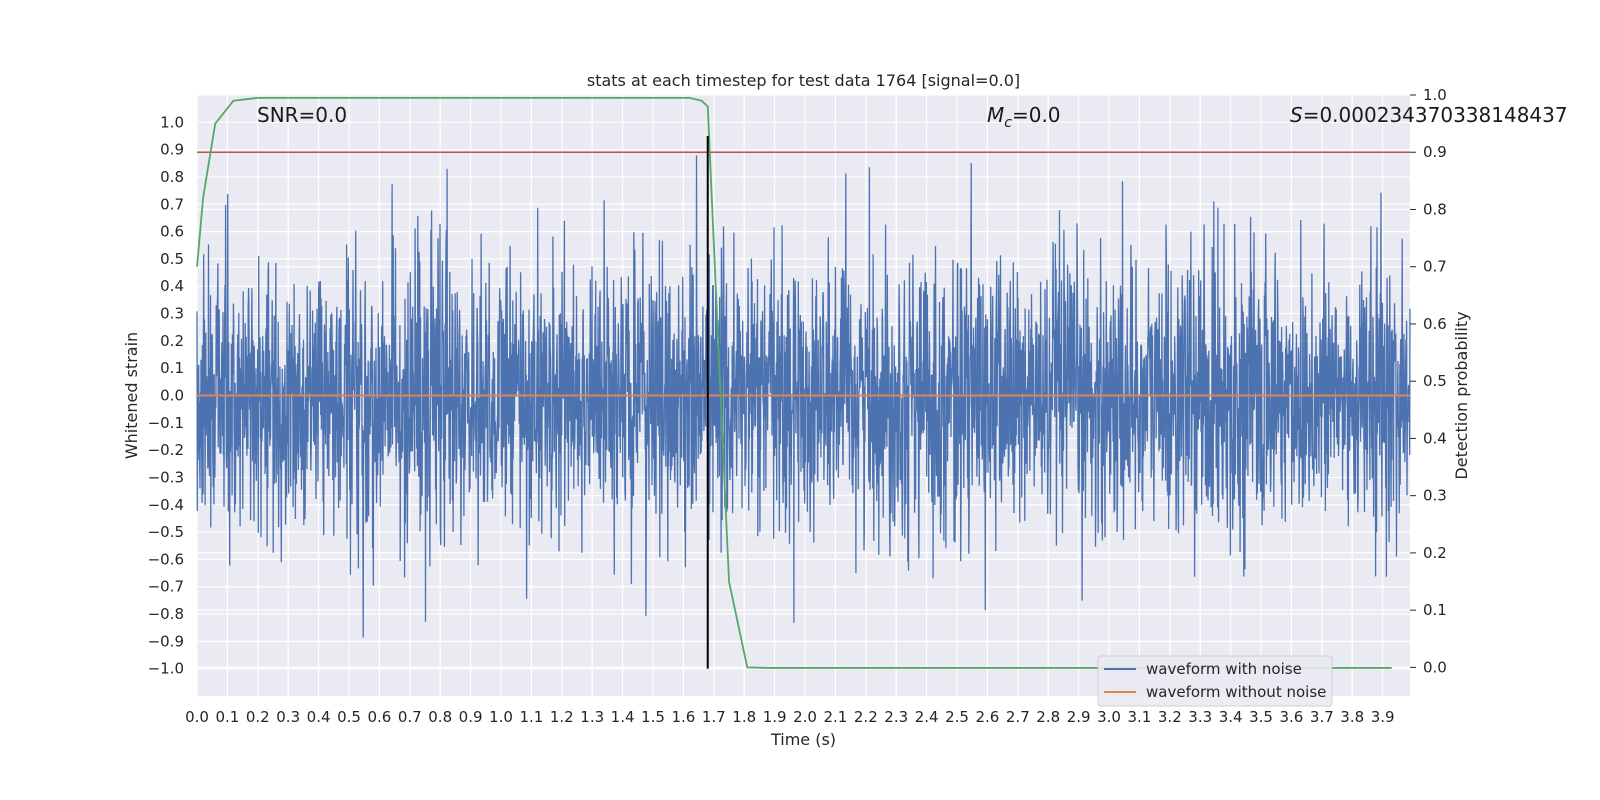 Image resolution: width=1600 pixels, height=800 pixels. I want to click on x-tick-label: 0.1, so click(227, 717).